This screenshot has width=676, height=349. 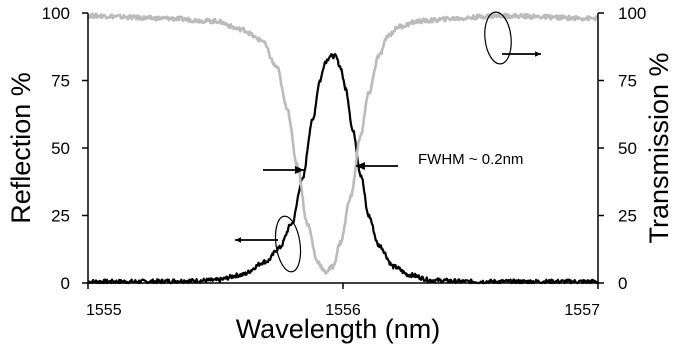 I want to click on right-y-tick-label: 75, so click(x=627, y=81).